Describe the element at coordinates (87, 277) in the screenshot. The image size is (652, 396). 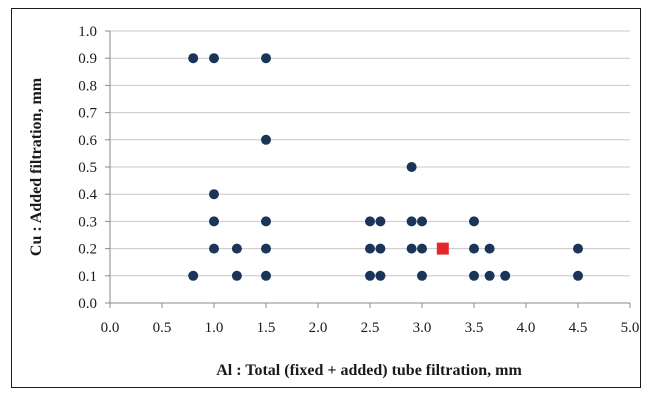
I see `y-tick-label: 0.1` at that location.